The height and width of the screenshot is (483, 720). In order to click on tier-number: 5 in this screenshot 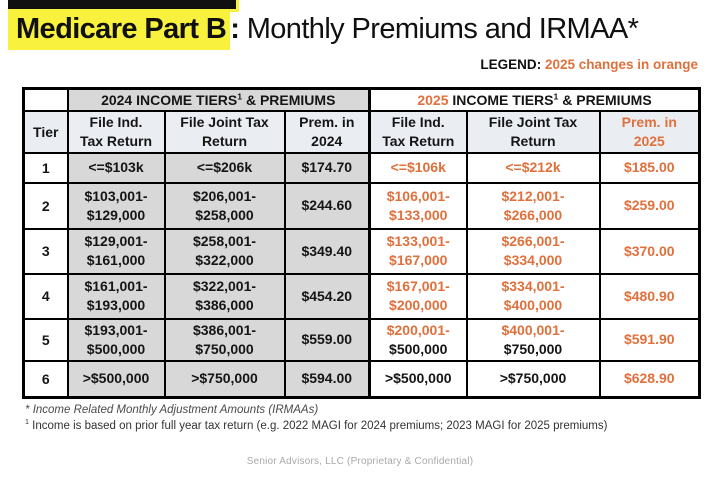, I will do `click(45, 339)`.